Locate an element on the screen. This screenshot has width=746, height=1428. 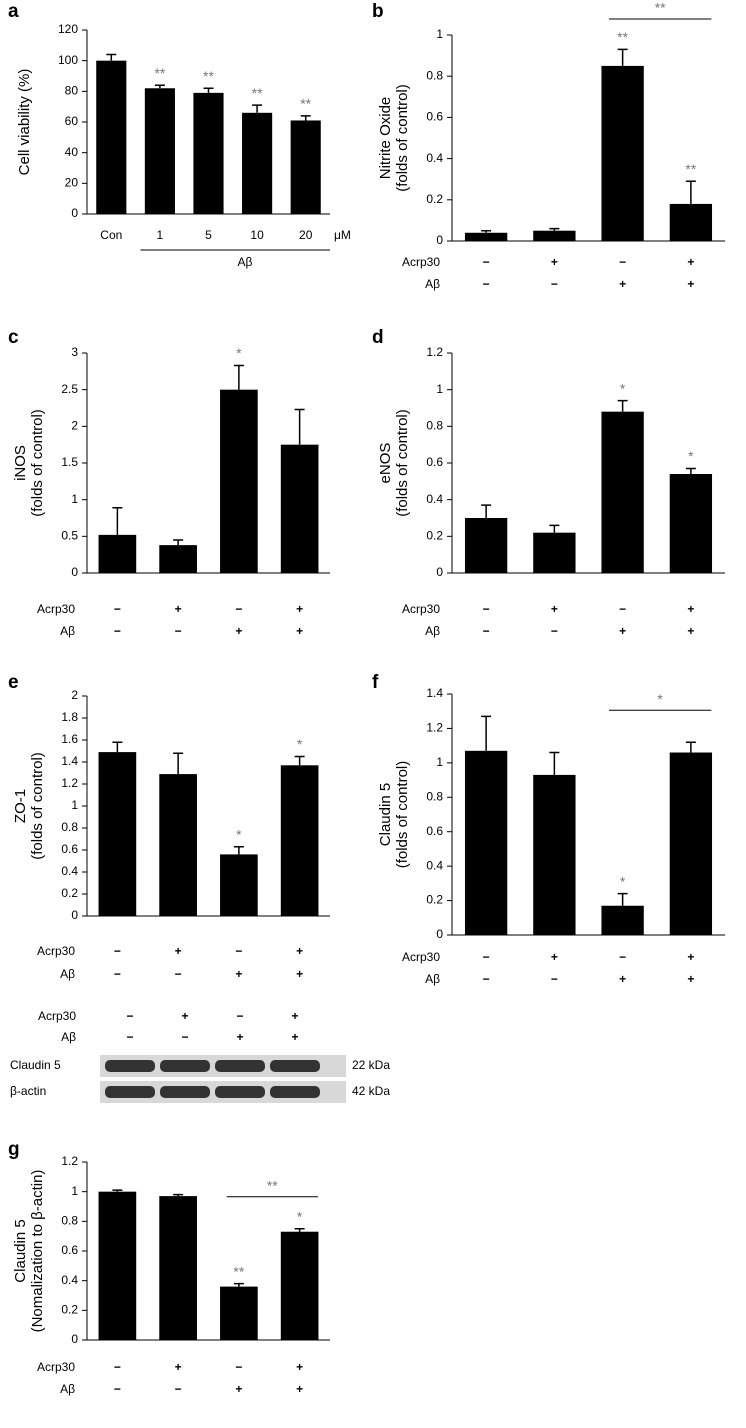
x-tick-label: 20 is located at coordinates (306, 235).